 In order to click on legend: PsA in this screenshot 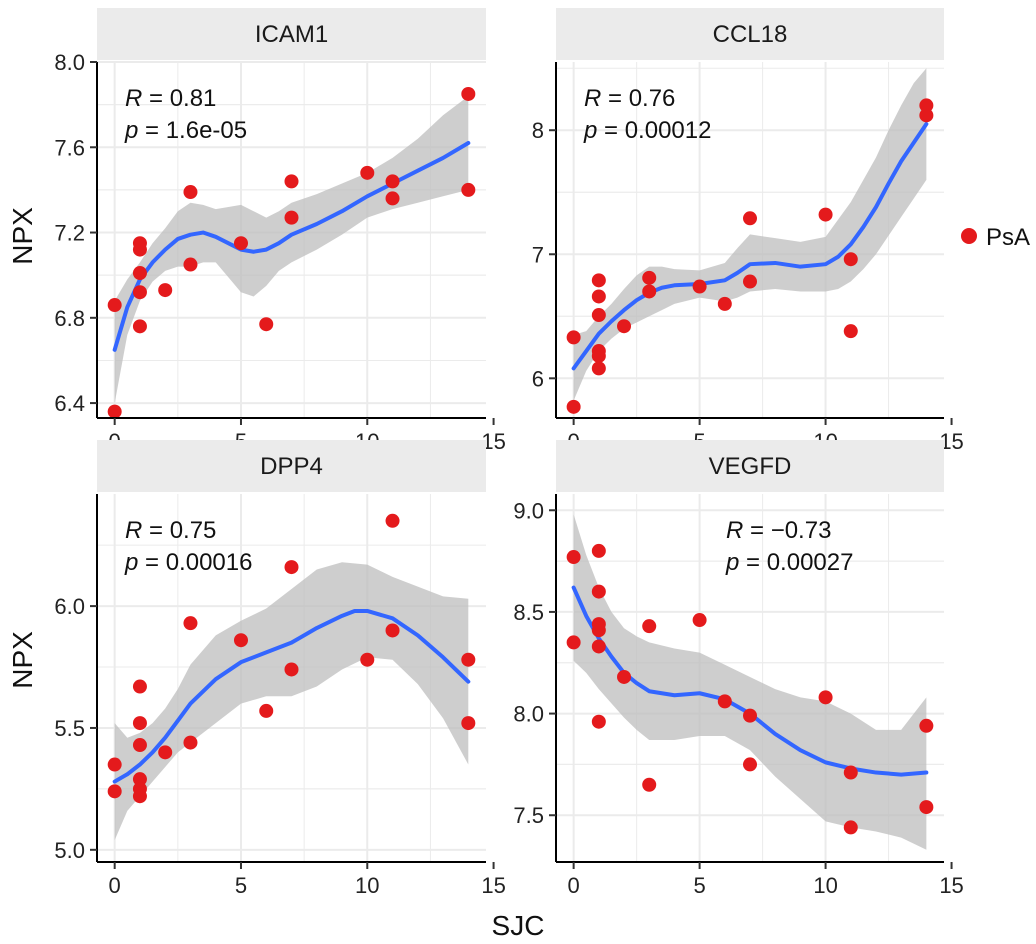, I will do `click(995, 237)`.